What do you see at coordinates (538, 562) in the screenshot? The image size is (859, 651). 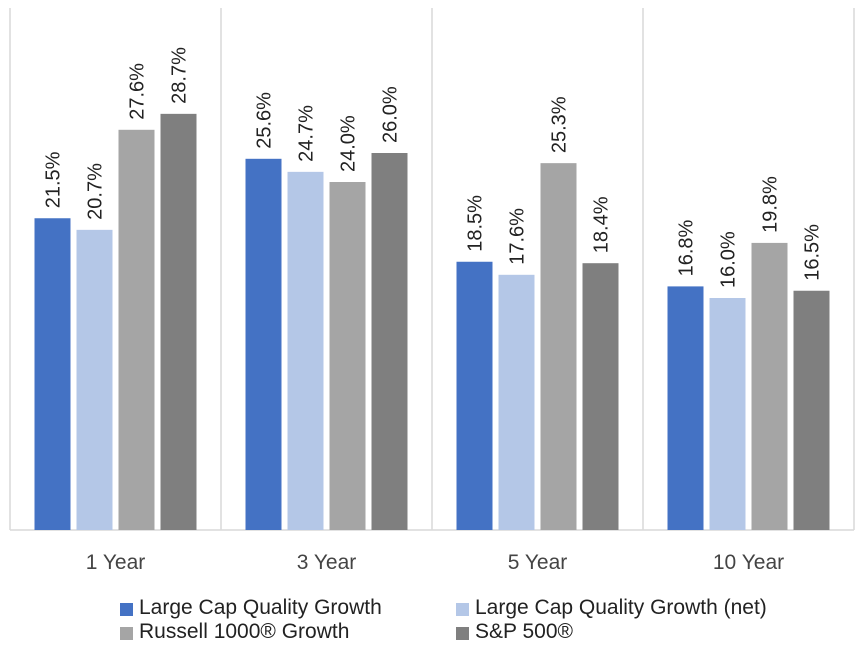 I see `x-tick-label: 5 Year` at bounding box center [538, 562].